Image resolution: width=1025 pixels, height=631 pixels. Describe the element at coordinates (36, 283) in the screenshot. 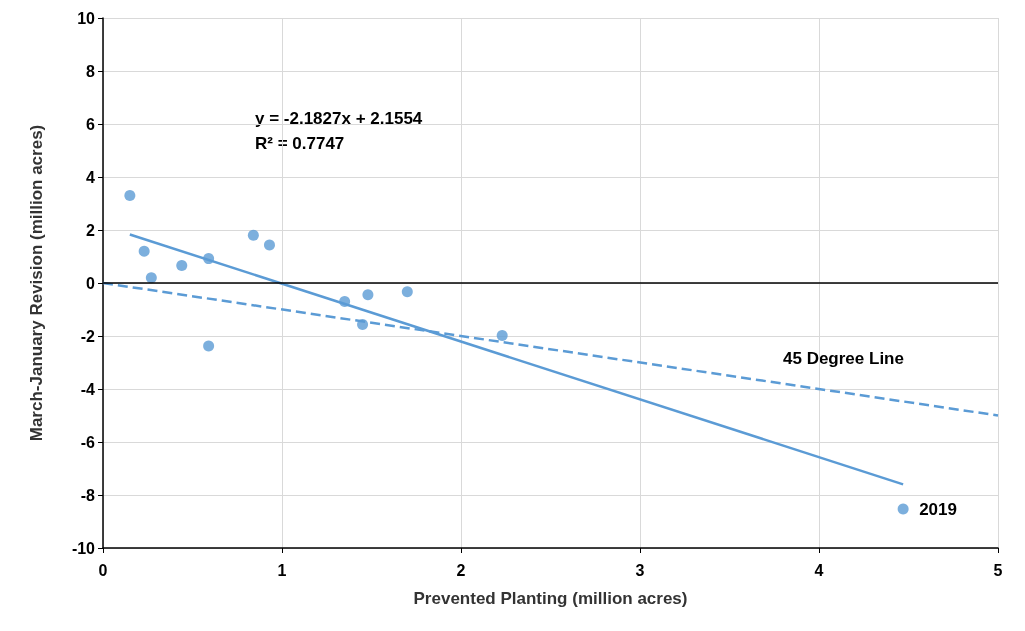

I see `y-axis-title: March-January Revision (million acres)` at that location.